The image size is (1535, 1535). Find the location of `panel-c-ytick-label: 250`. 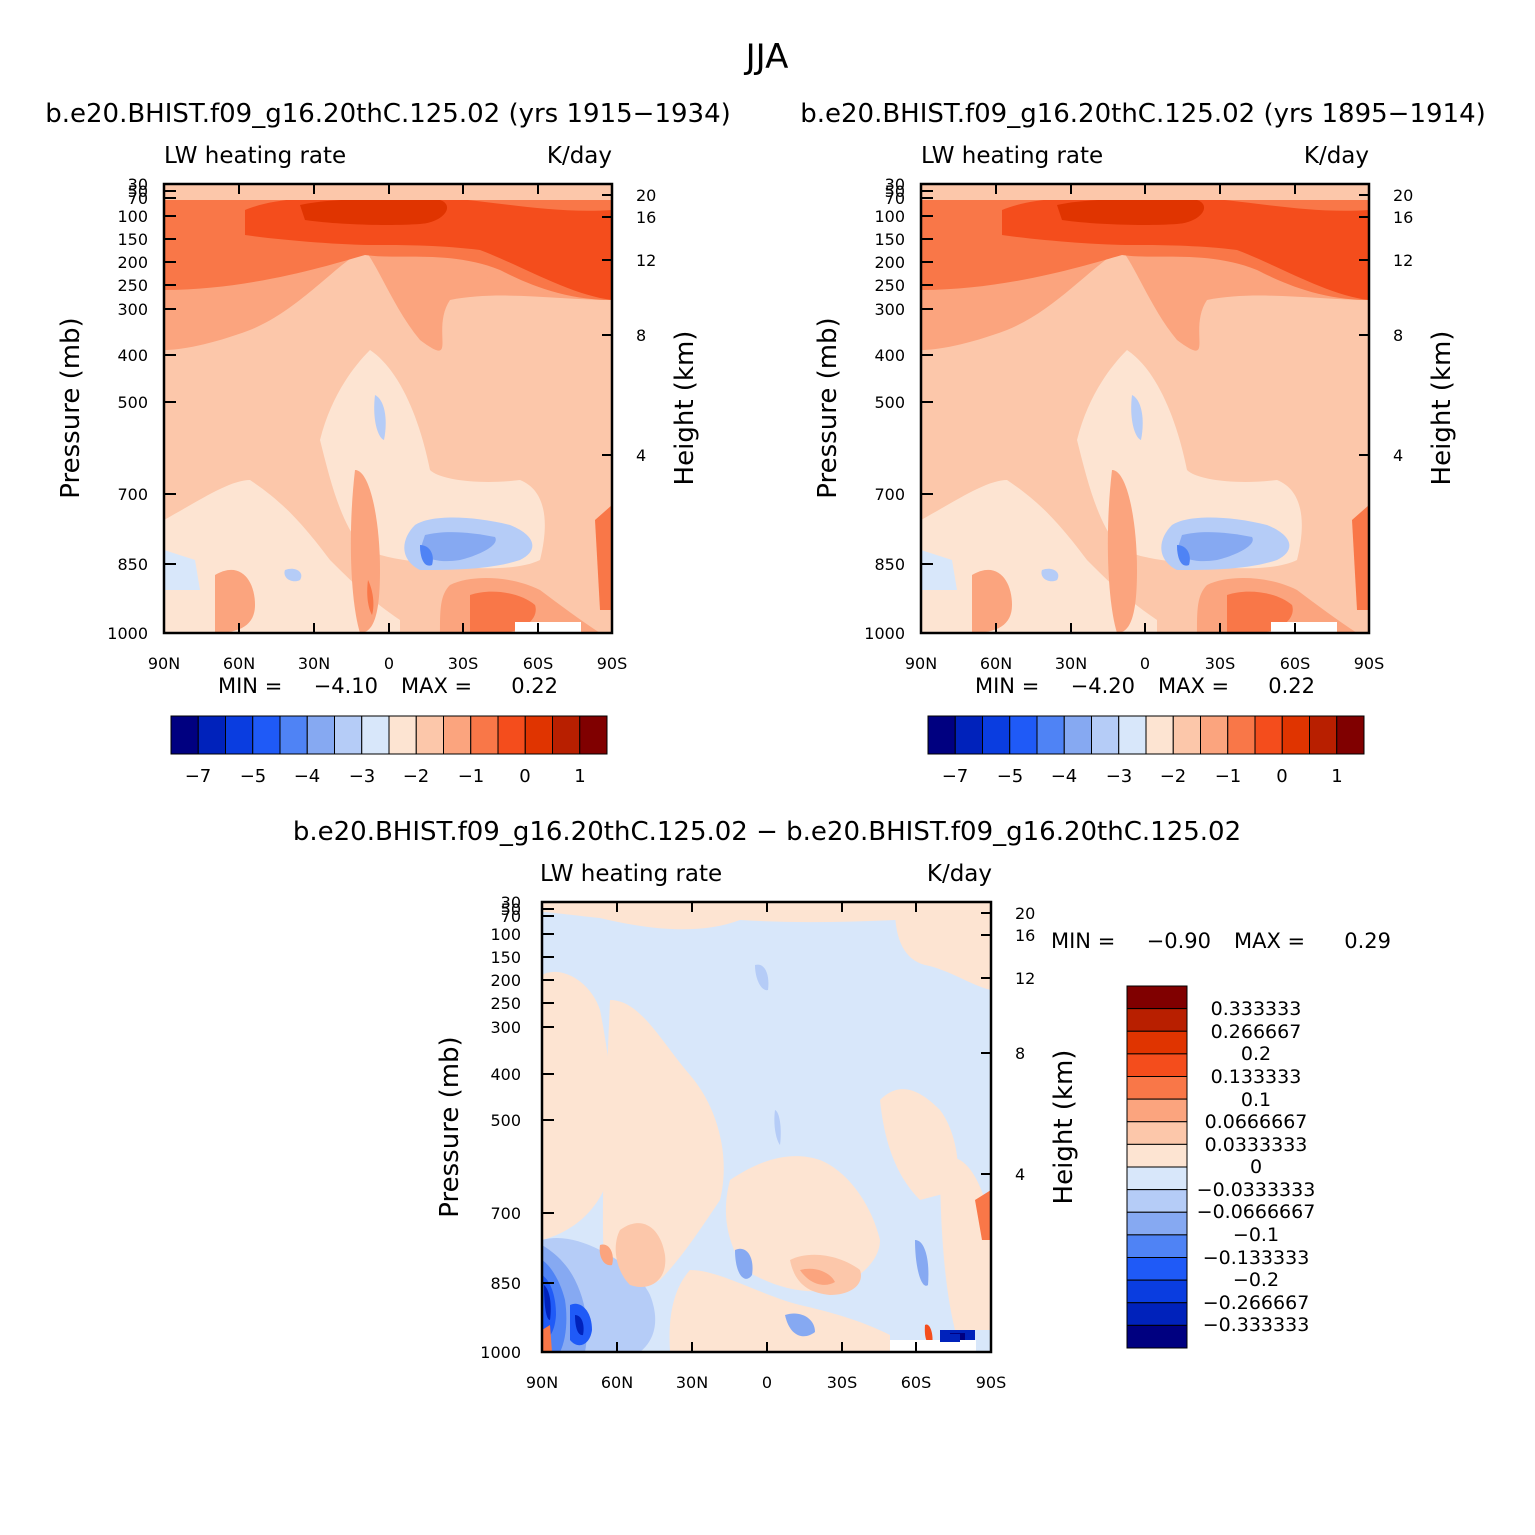

panel-c-ytick-label: 250 is located at coordinates (505, 1003).